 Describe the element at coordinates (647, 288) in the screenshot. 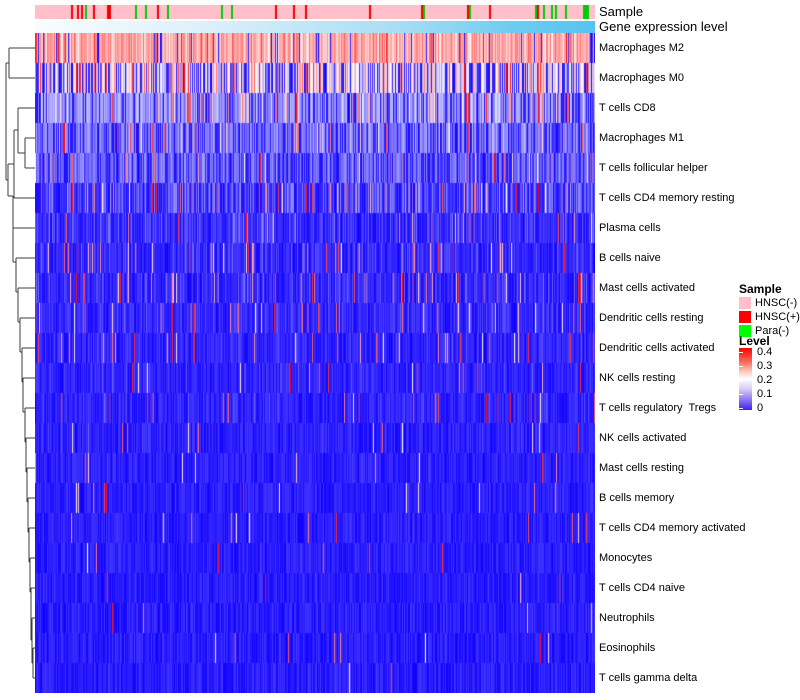

I see `row-label: Mast cells activated` at that location.